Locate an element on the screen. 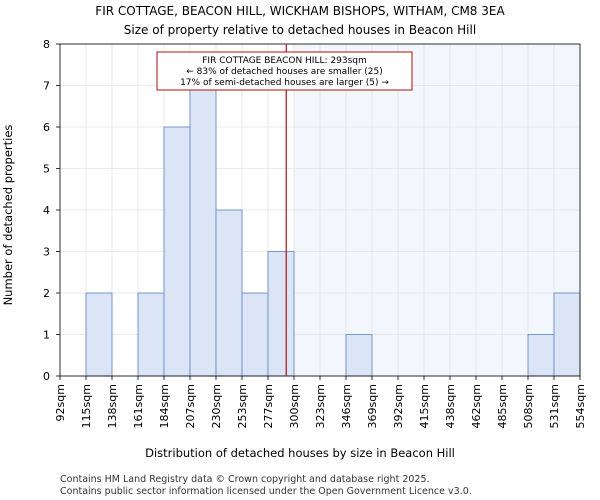 This screenshot has height=500, width=600. annotation-box is located at coordinates (284, 71).